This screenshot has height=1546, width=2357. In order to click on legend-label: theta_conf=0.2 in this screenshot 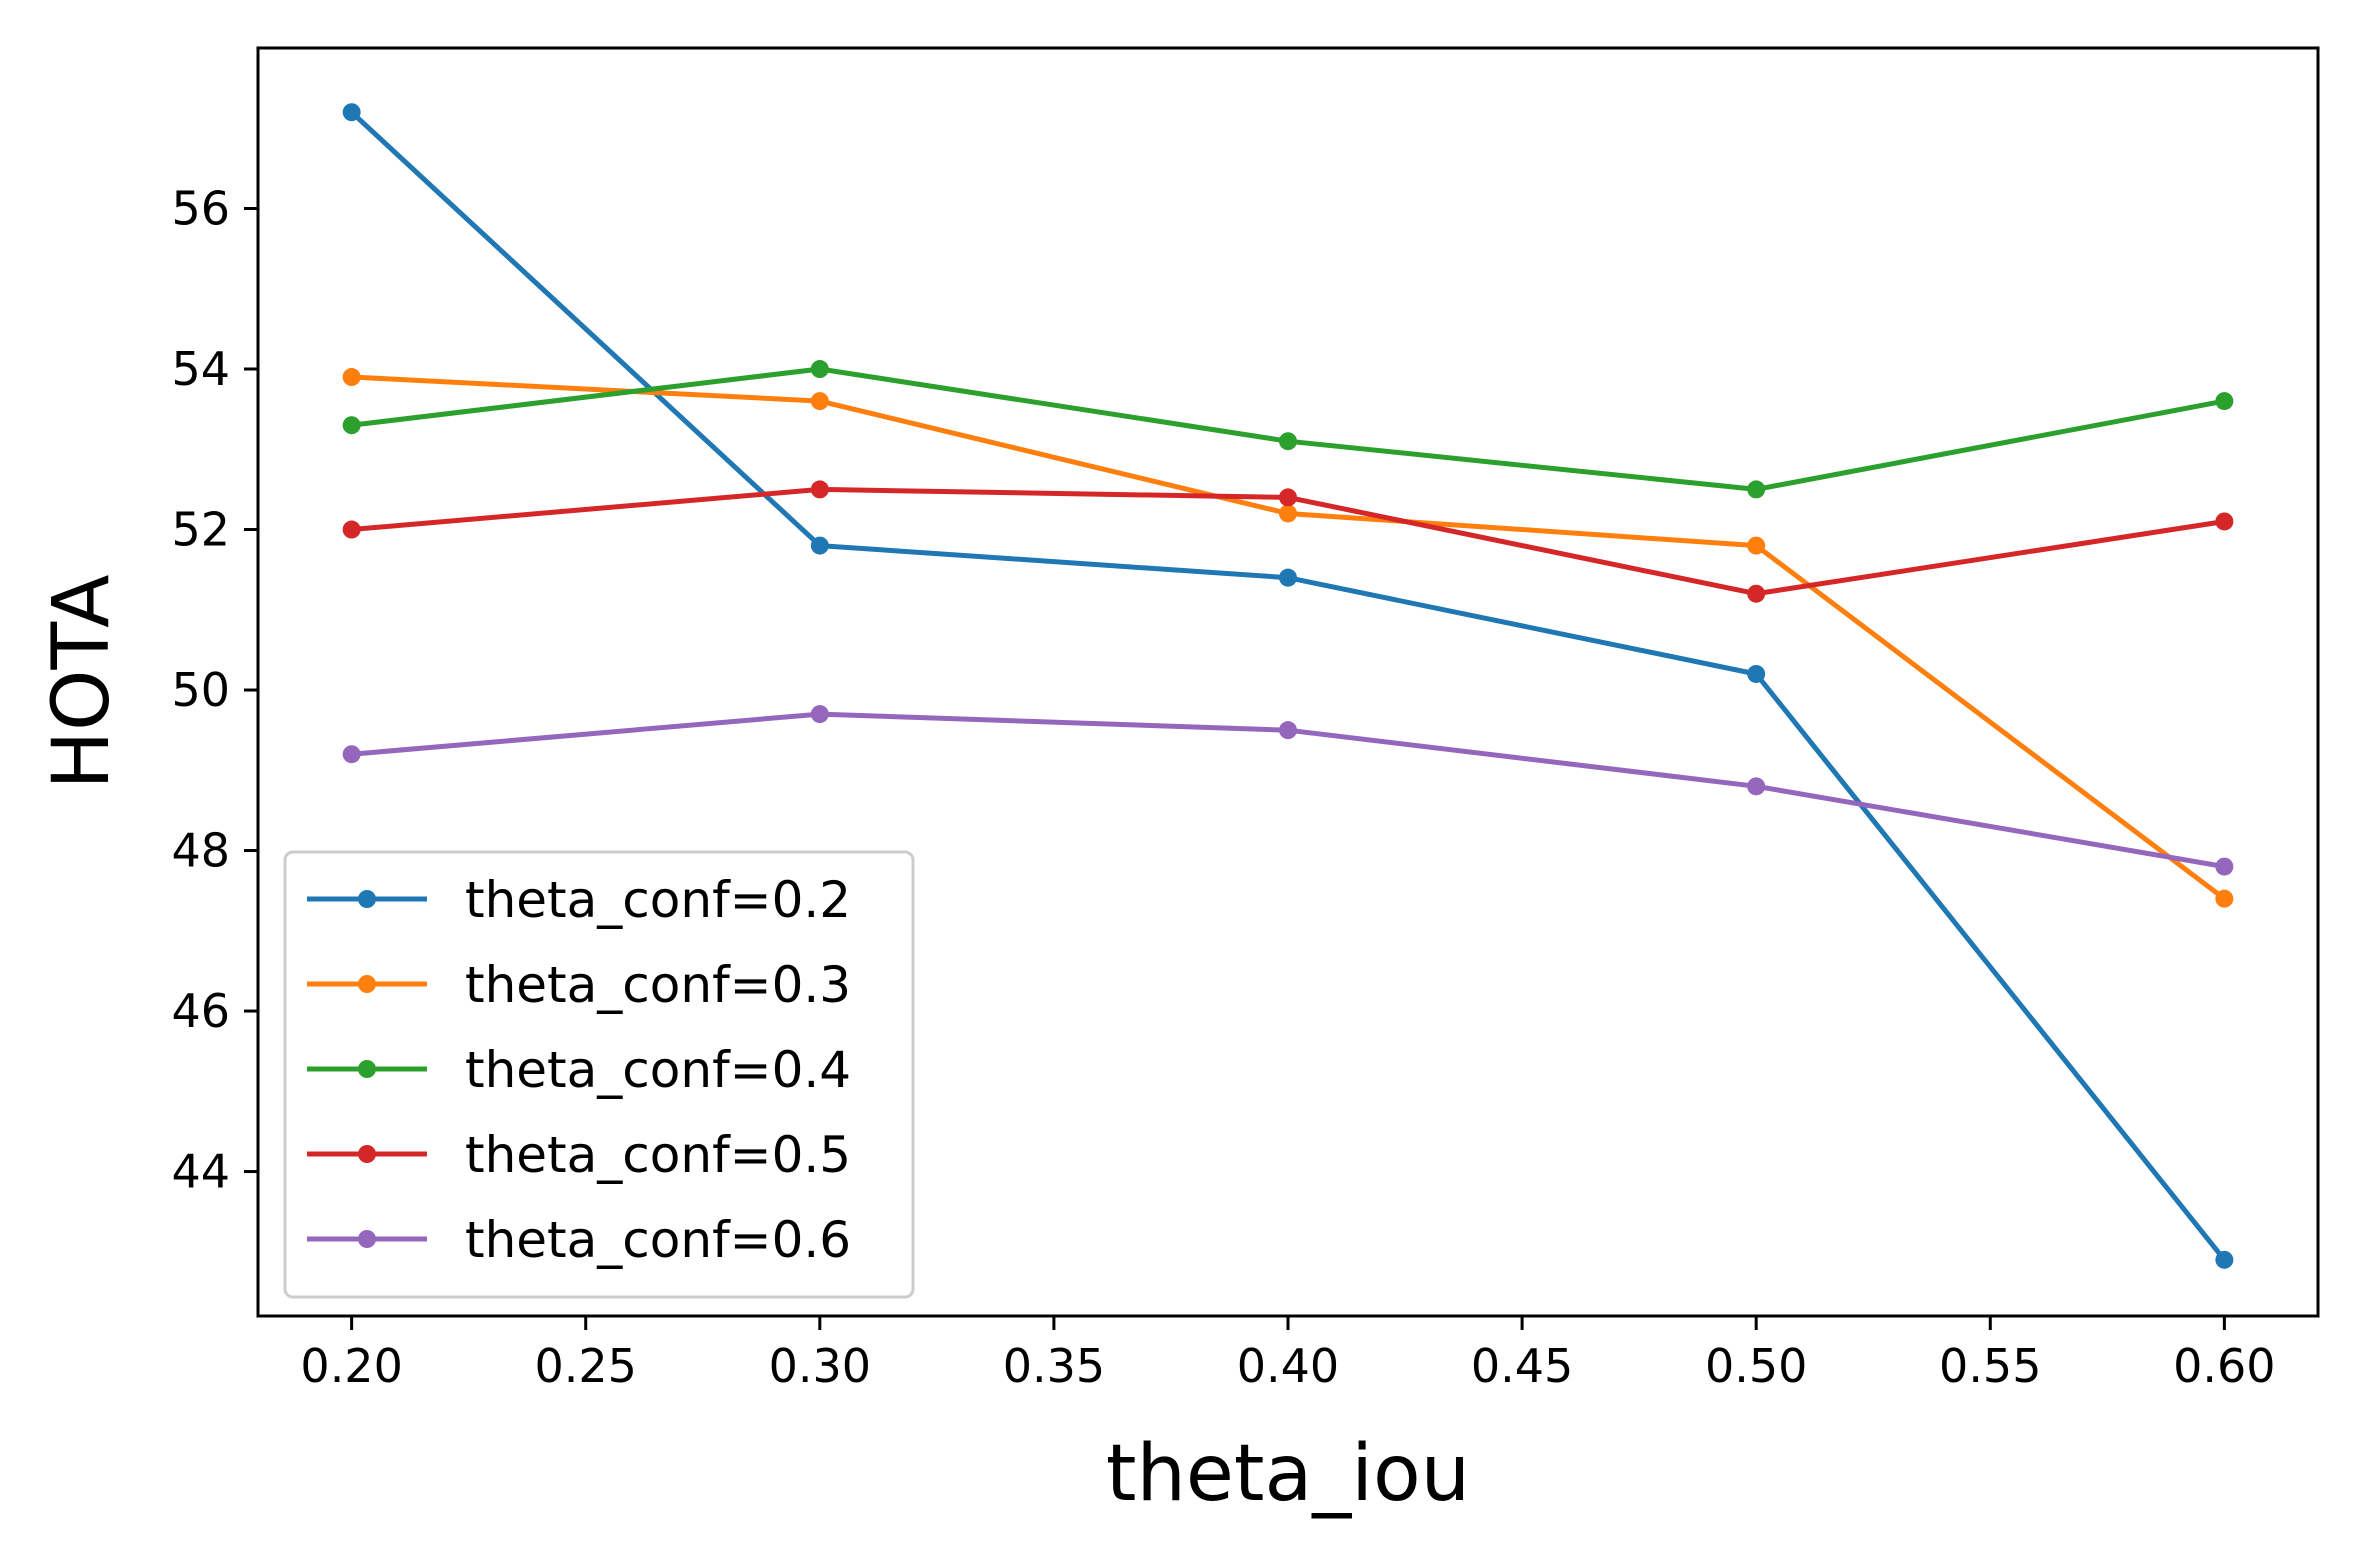, I will do `click(658, 900)`.